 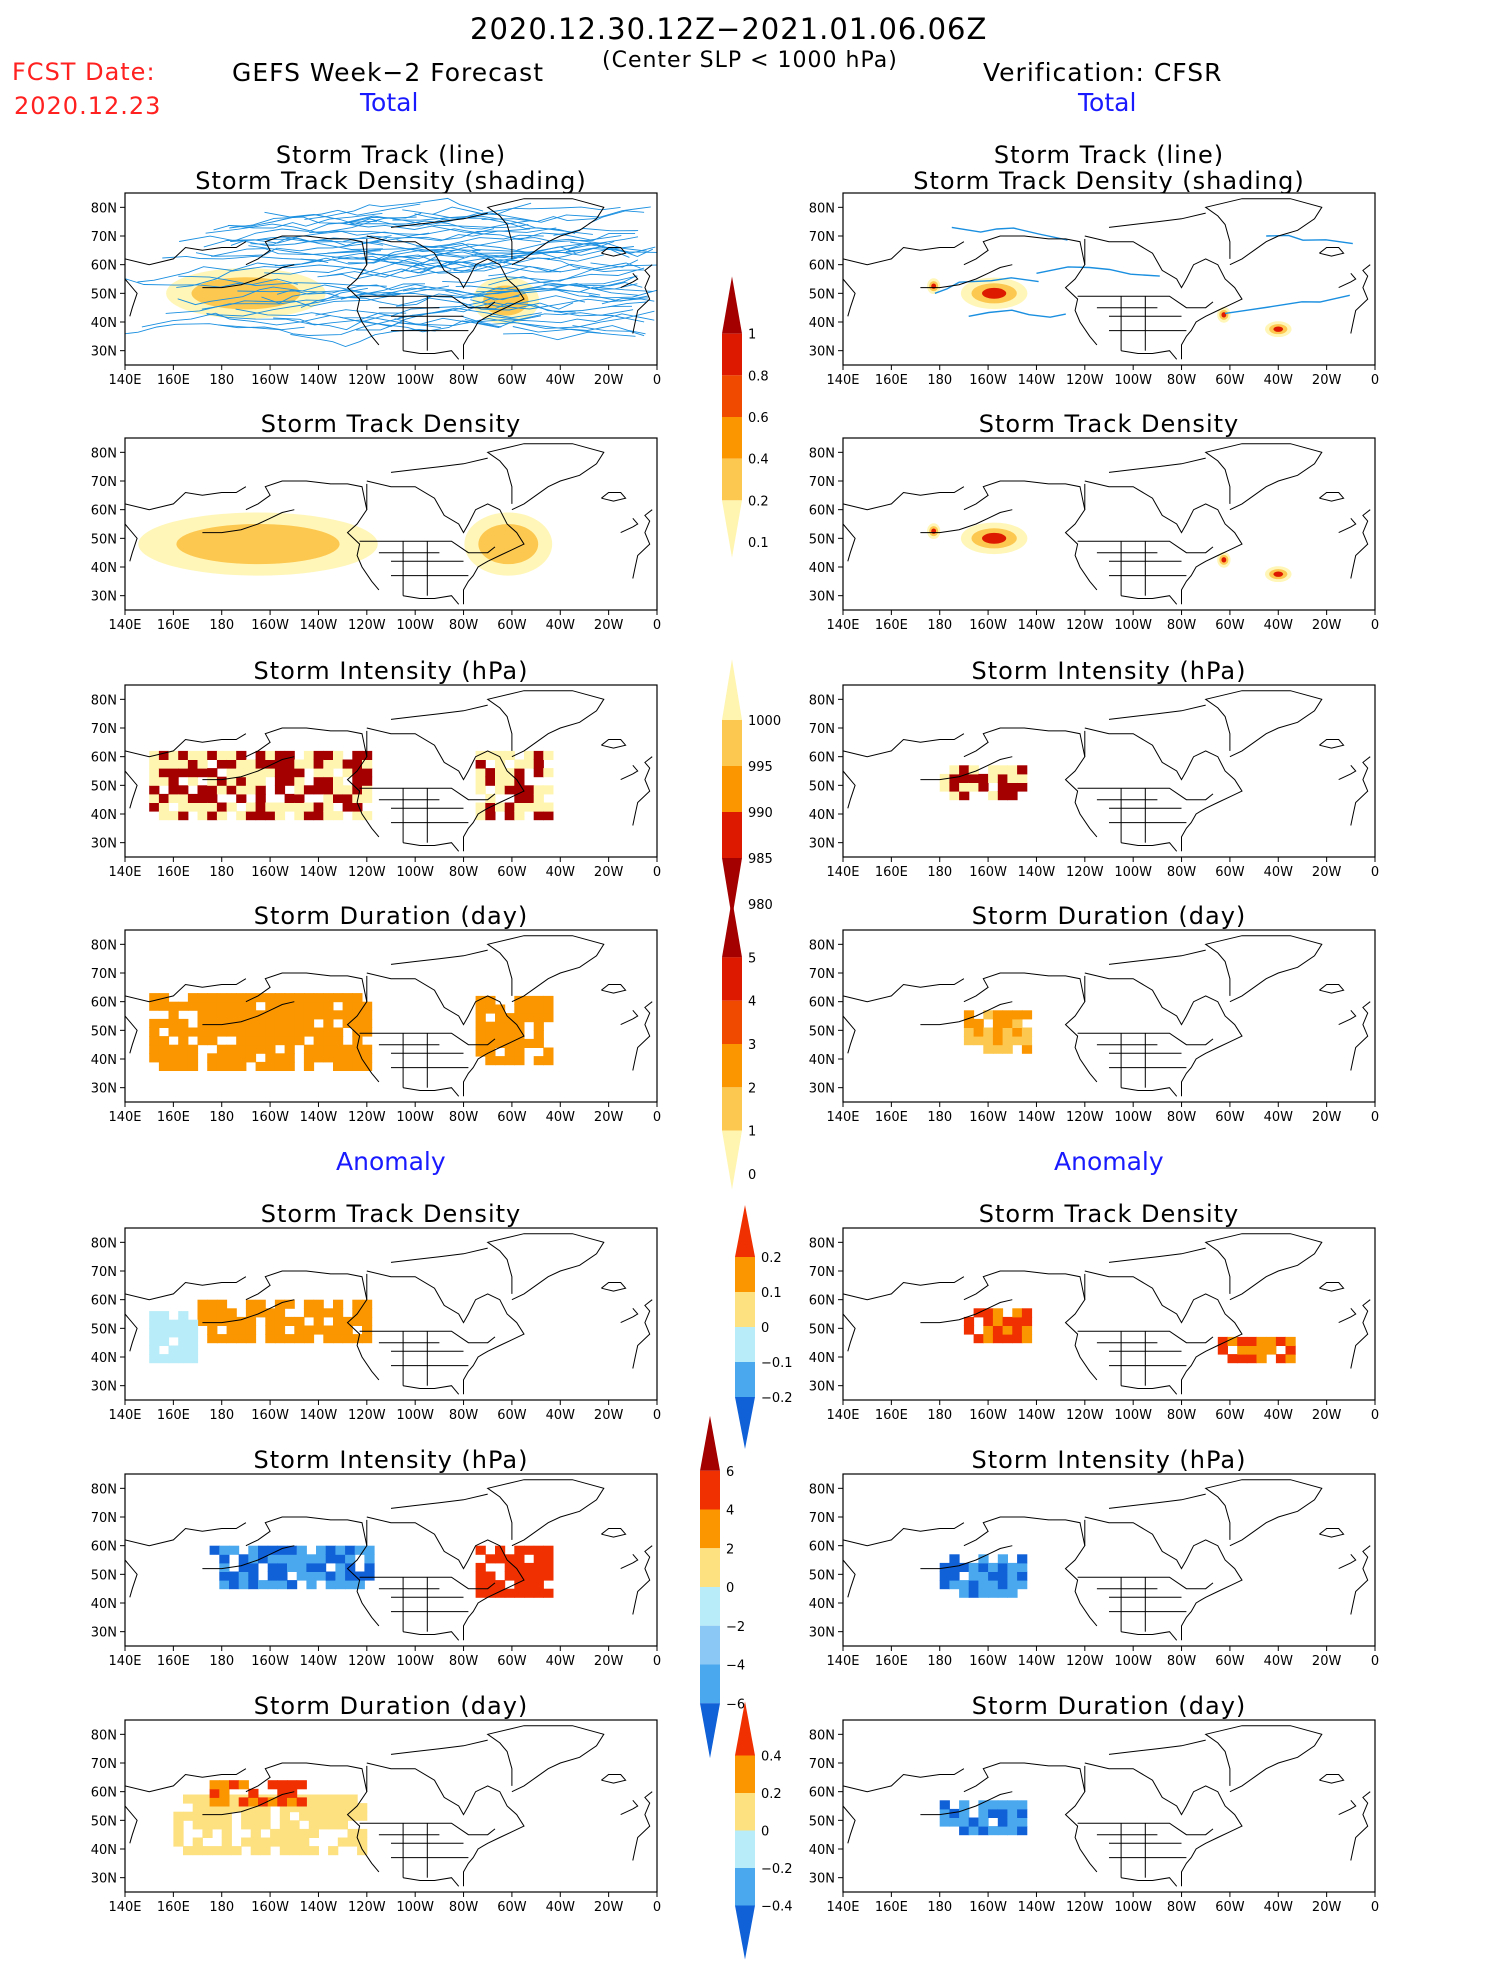 What do you see at coordinates (389, 102) in the screenshot?
I see `forecast-total-label: Total` at bounding box center [389, 102].